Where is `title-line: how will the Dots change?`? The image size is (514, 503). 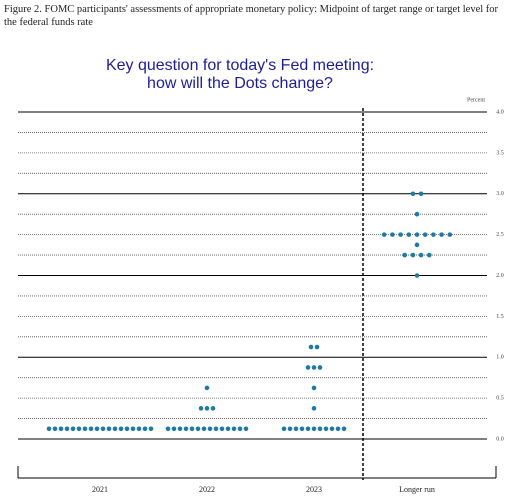 title-line: how will the Dots change? is located at coordinates (240, 83).